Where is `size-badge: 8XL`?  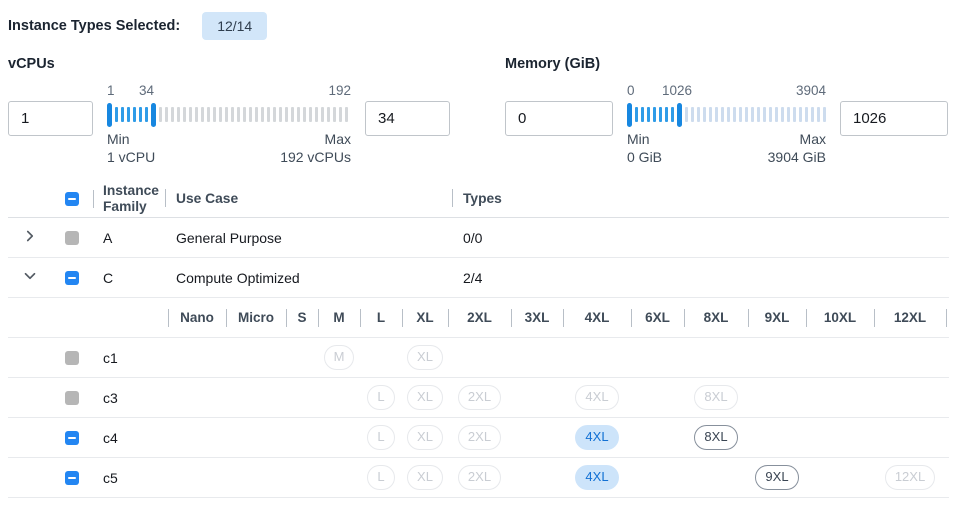 size-badge: 8XL is located at coordinates (716, 437).